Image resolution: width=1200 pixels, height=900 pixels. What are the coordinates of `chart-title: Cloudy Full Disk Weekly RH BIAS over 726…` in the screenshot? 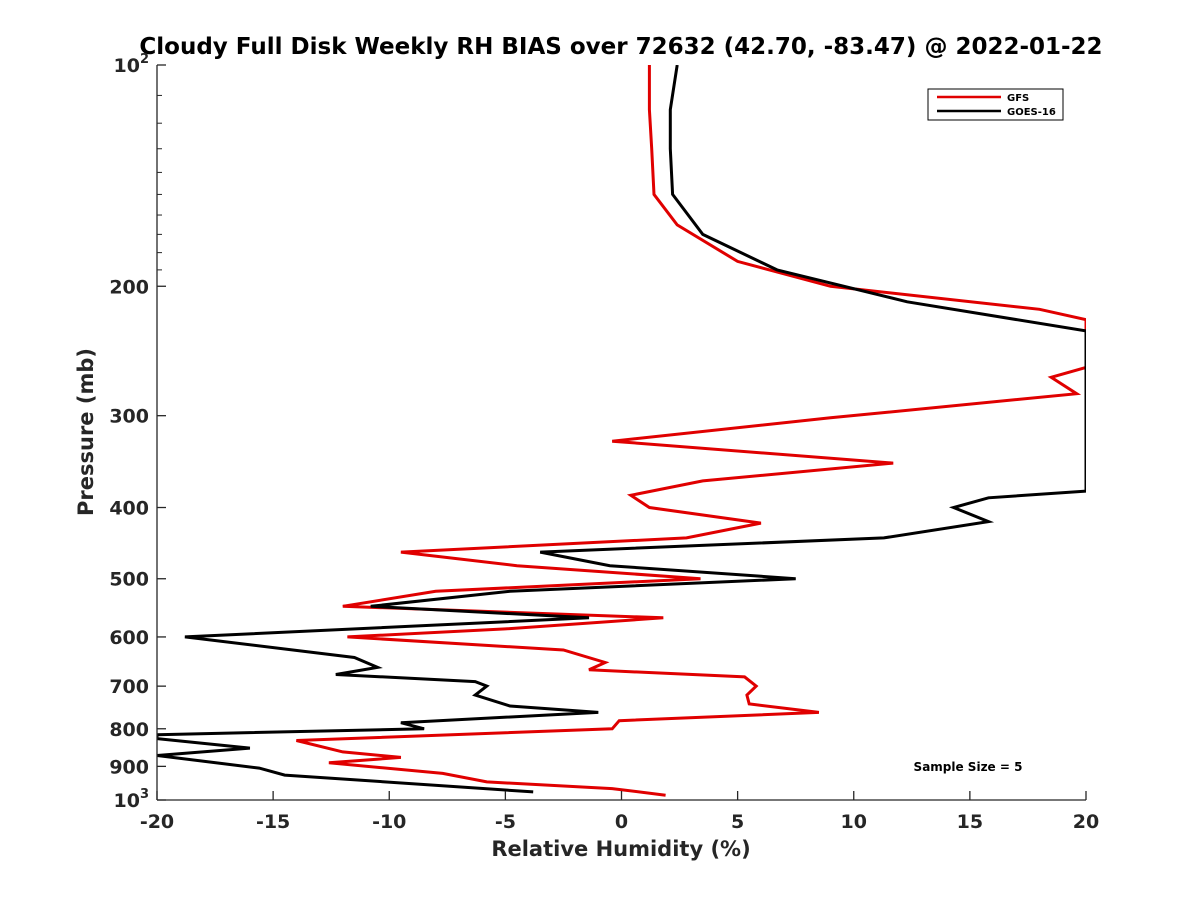 It's located at (620, 47).